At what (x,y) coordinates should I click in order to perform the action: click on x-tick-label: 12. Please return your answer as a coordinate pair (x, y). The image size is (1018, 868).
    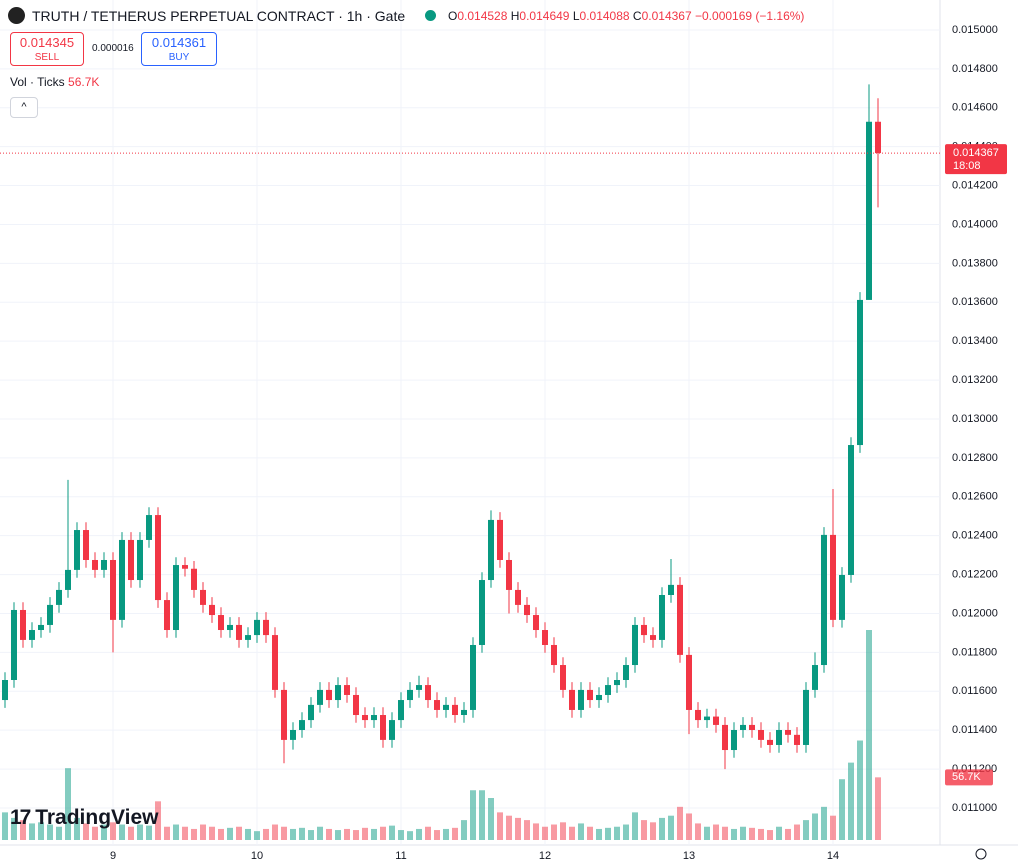
    Looking at the image, I should click on (545, 856).